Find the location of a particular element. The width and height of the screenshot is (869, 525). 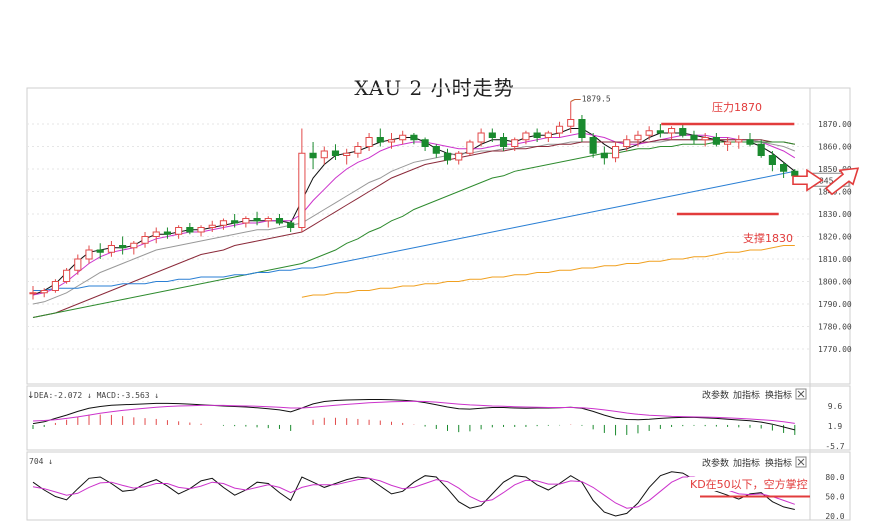

macd-header: DEA:-2.072 ↓ MACD:-3.563 ↓ is located at coordinates (96, 395).